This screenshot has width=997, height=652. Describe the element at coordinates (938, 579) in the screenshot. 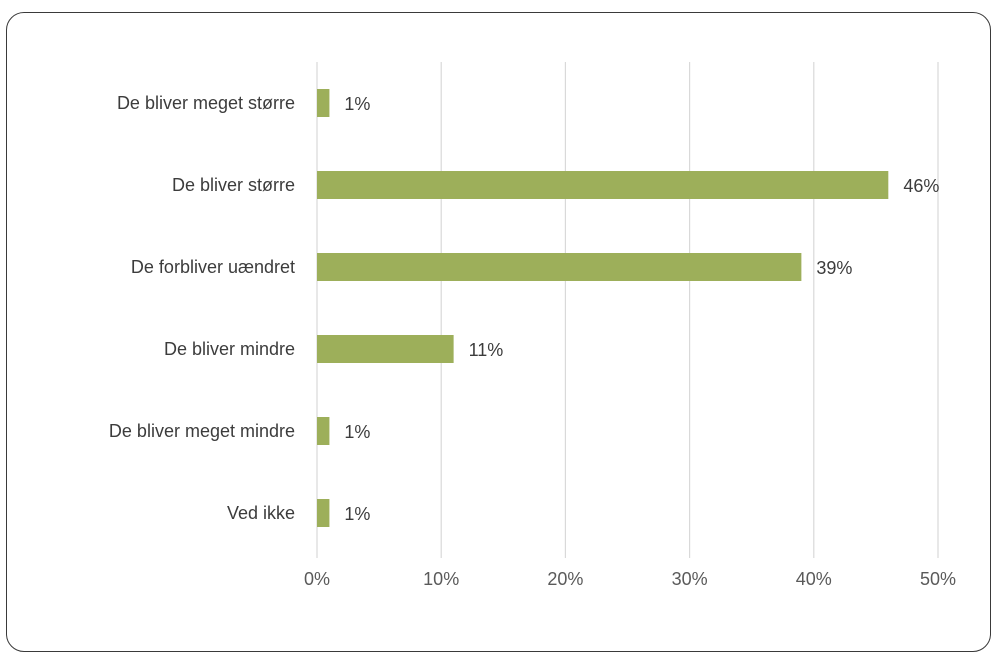

I see `x-tick-label: 50%` at that location.